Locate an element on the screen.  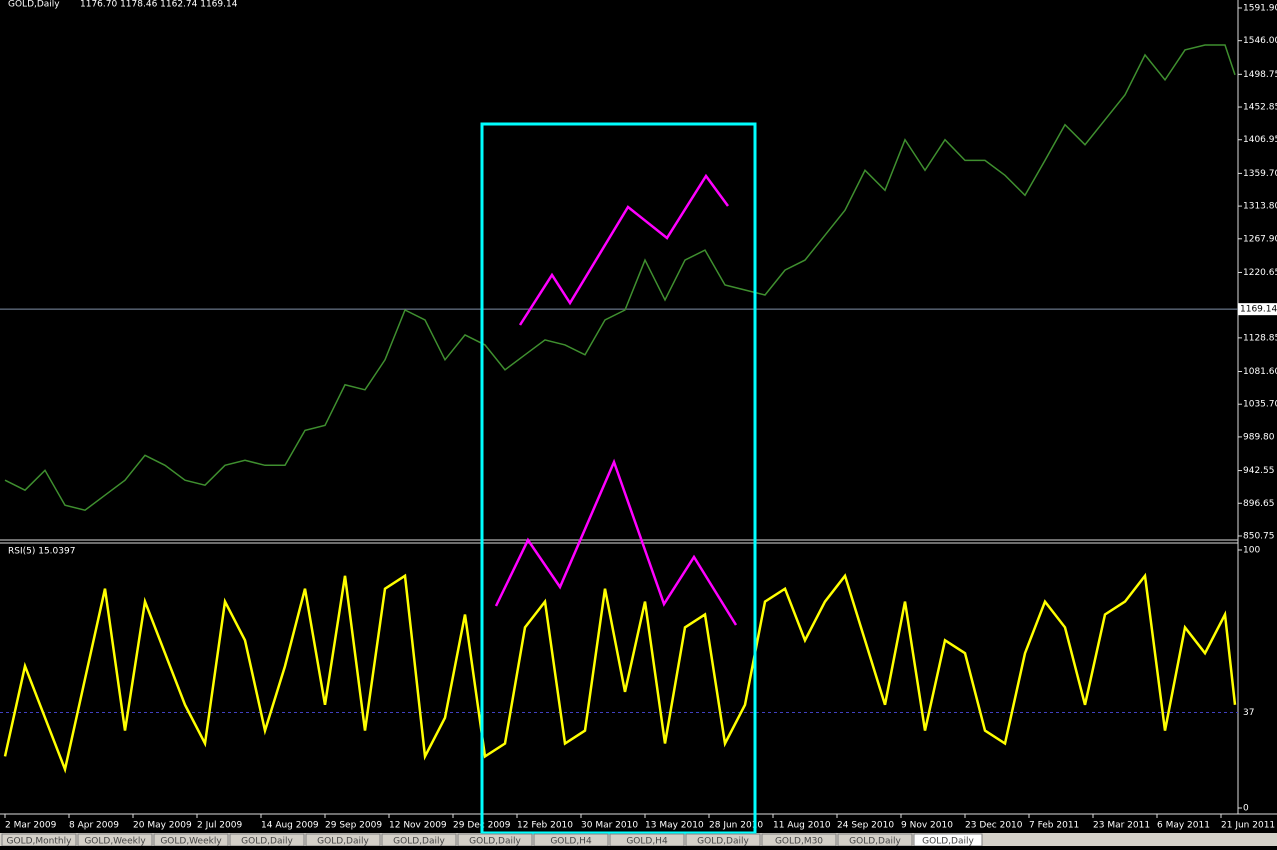
y-tick-label: 1406.95 is located at coordinates (1260, 140).